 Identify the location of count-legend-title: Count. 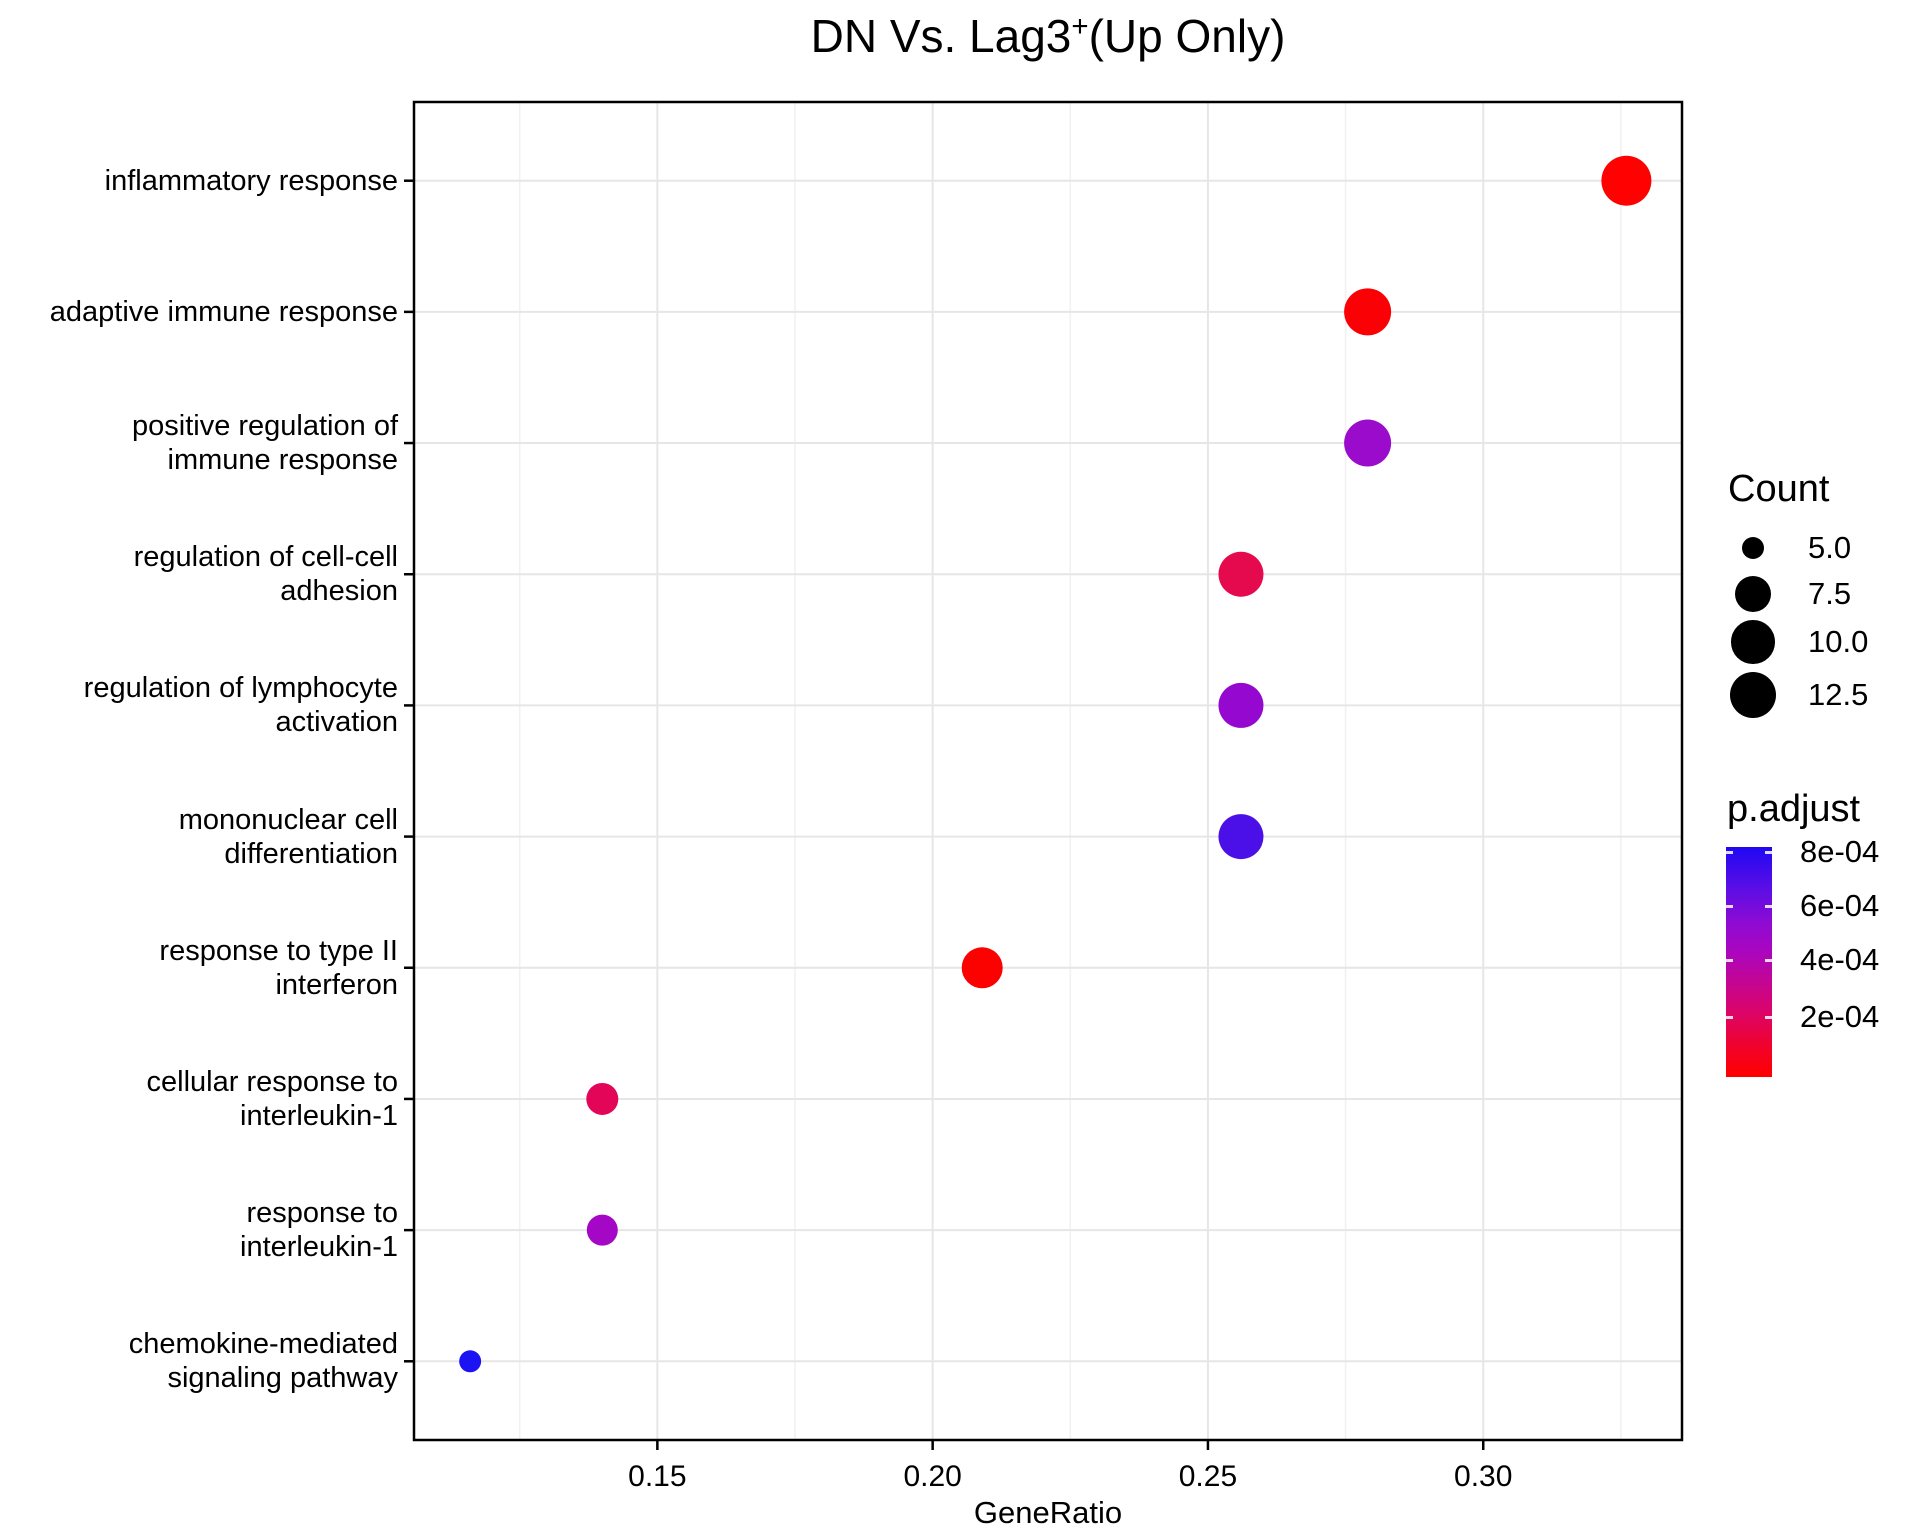
(1779, 489).